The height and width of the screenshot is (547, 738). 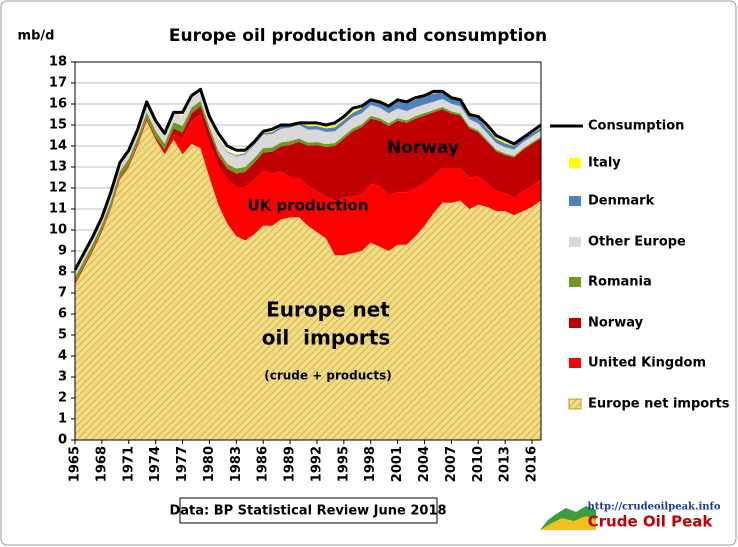 I want to click on y-axis-label: mb/d, so click(x=36, y=36).